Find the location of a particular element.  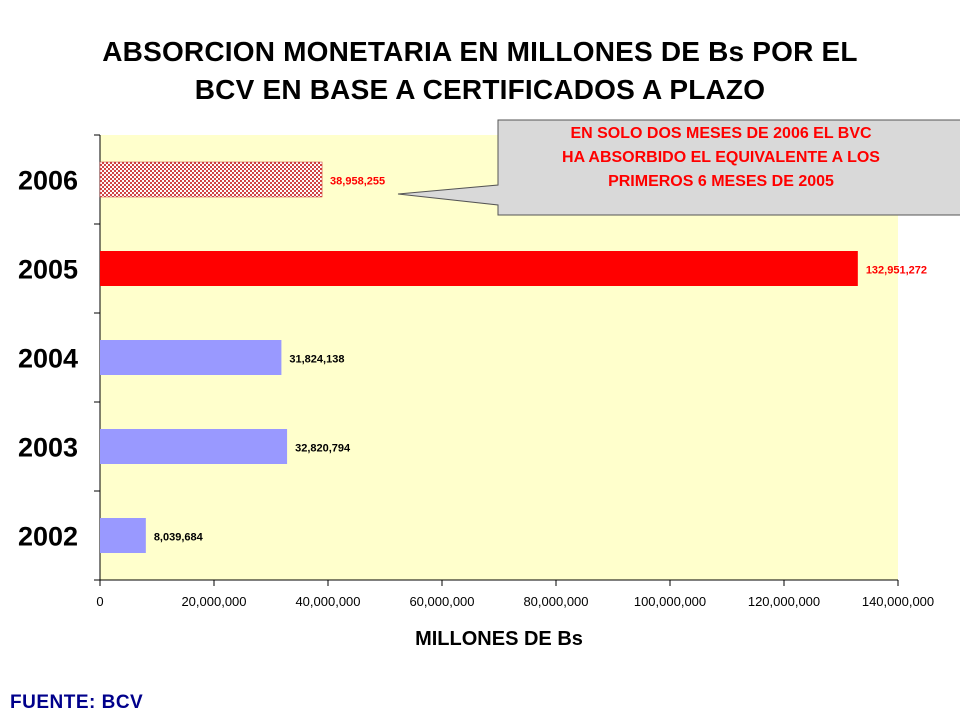

source-note: FUENTE: BCV is located at coordinates (77, 702).